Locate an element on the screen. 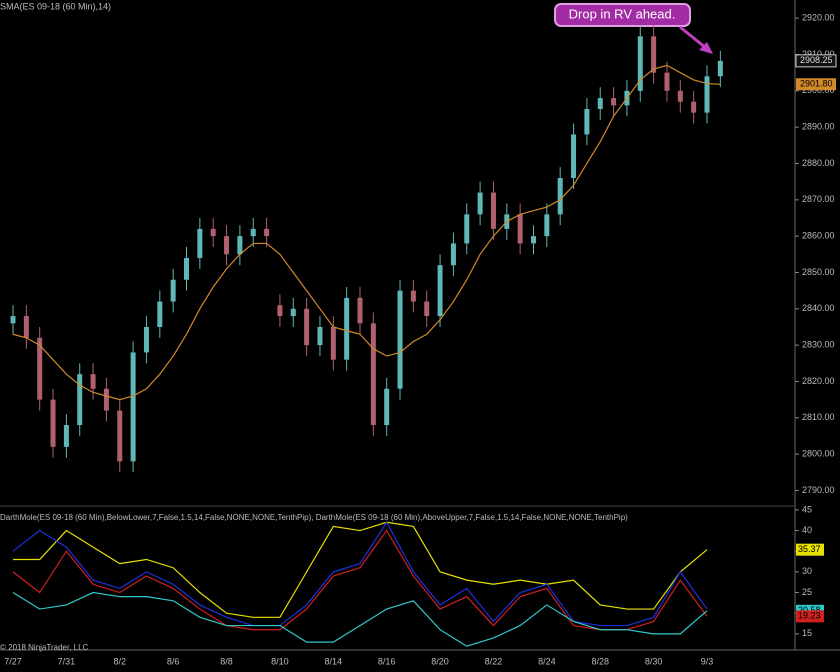 This screenshot has height=672, width=840. x-tick-label: 8/24 is located at coordinates (547, 661).